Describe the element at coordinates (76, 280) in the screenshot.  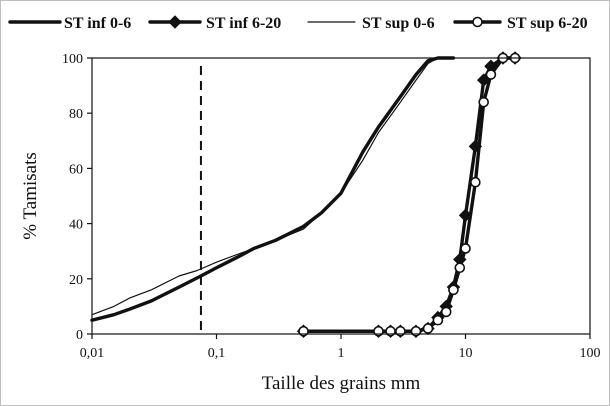
I see `y-tick-label: 20` at that location.